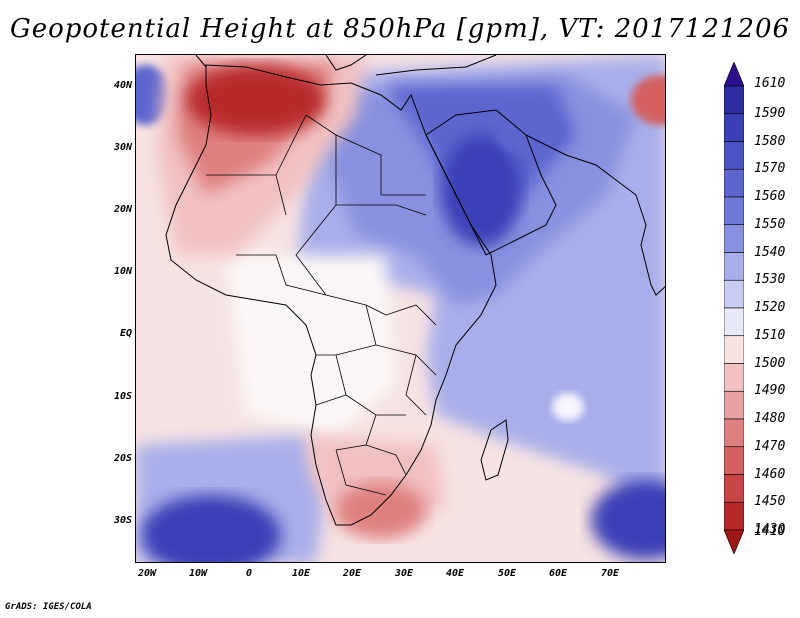  What do you see at coordinates (352, 573) in the screenshot?
I see `lon-tick-20e: 20E` at bounding box center [352, 573].